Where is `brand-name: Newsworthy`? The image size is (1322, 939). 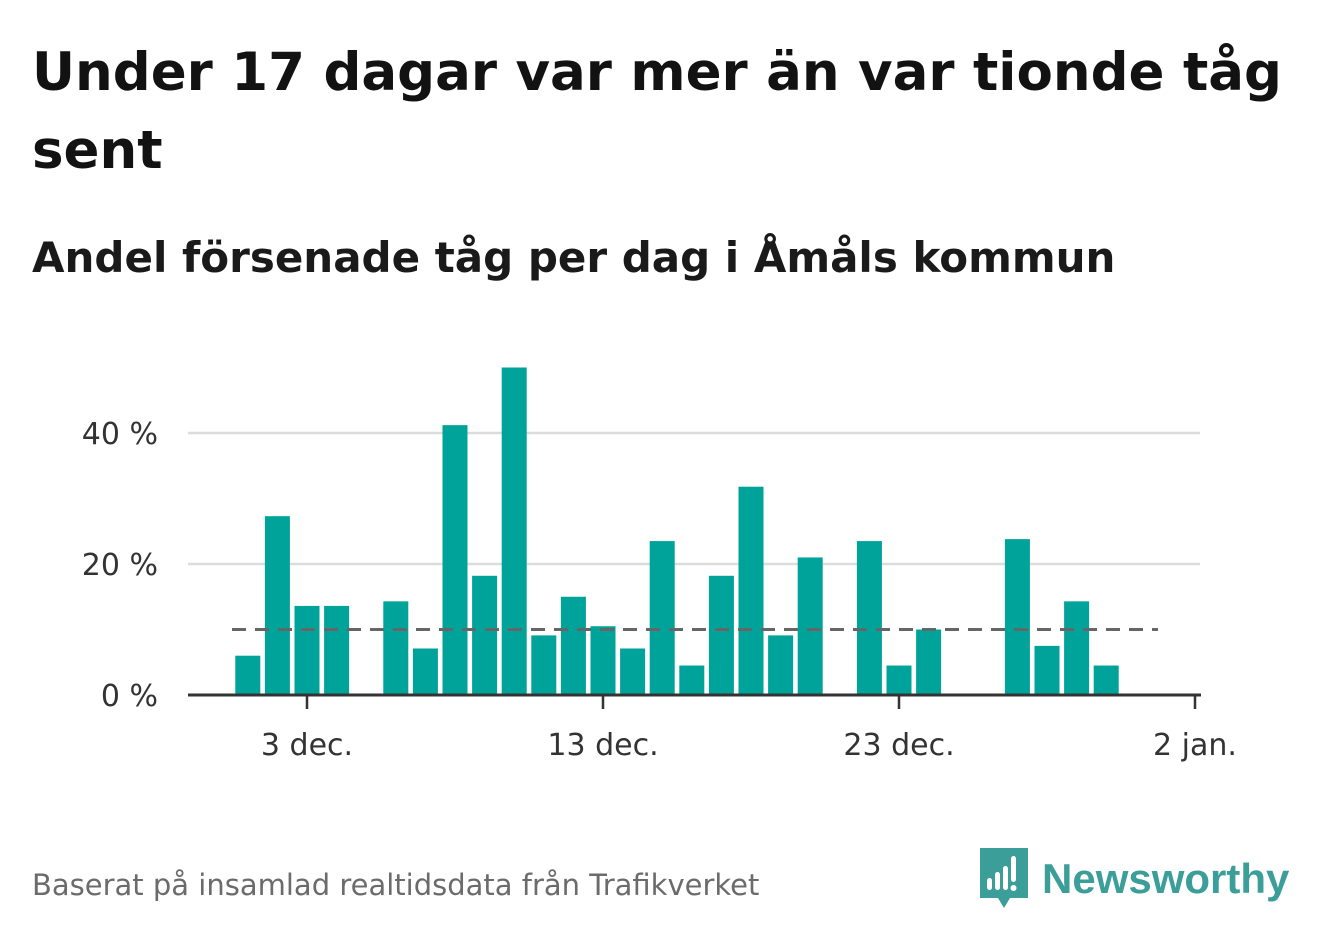
brand-name: Newsworthy is located at coordinates (1166, 878).